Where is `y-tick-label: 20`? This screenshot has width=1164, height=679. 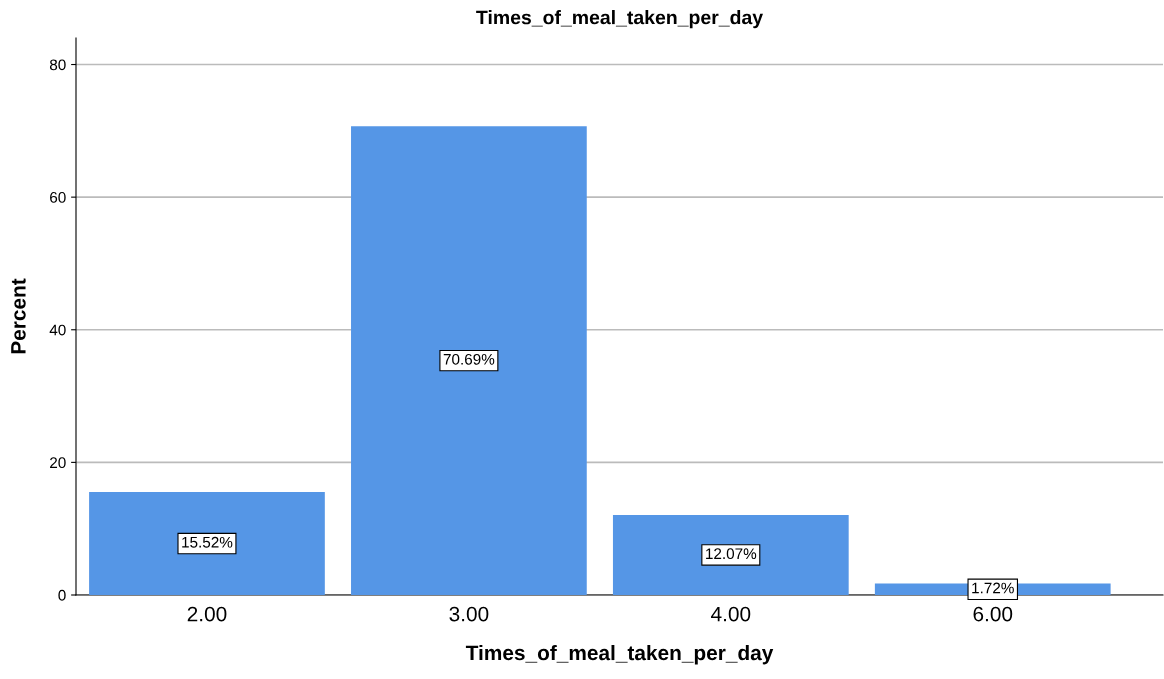
y-tick-label: 20 is located at coordinates (58, 463).